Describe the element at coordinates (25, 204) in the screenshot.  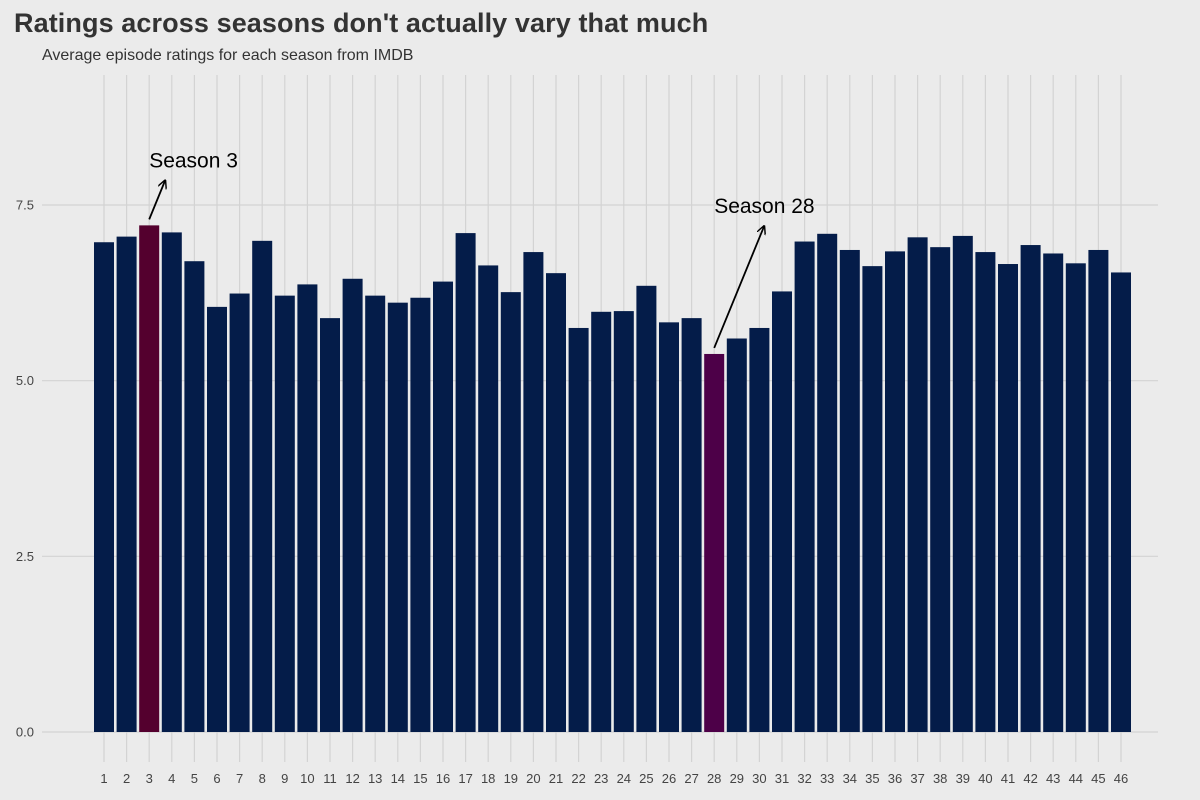
I see `y-tick-label: 7.5` at that location.